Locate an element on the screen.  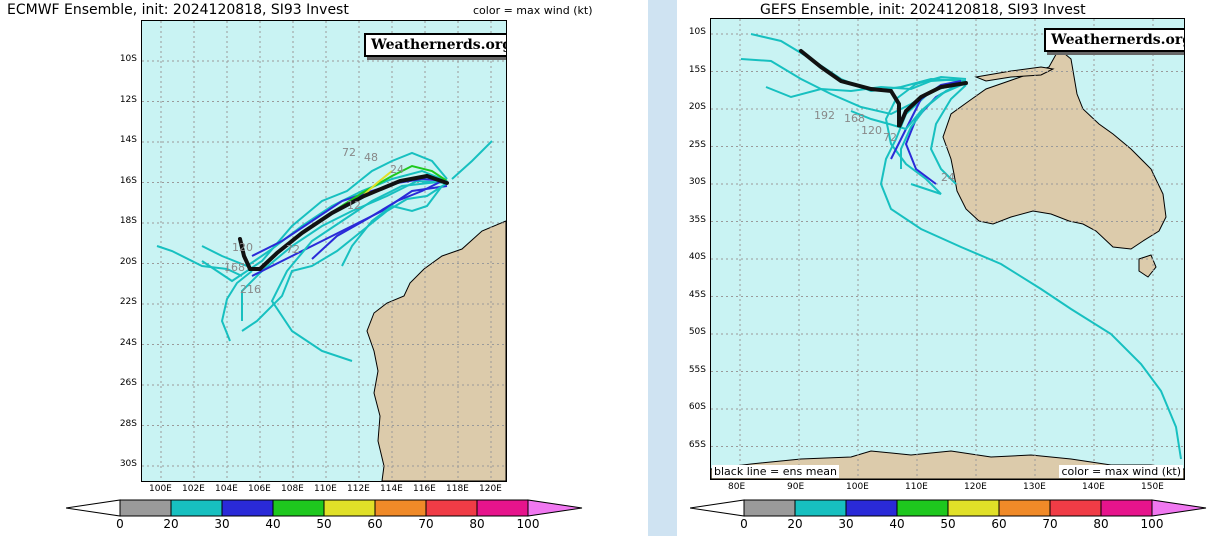
longitude-label: 150E is located at coordinates (1152, 487).